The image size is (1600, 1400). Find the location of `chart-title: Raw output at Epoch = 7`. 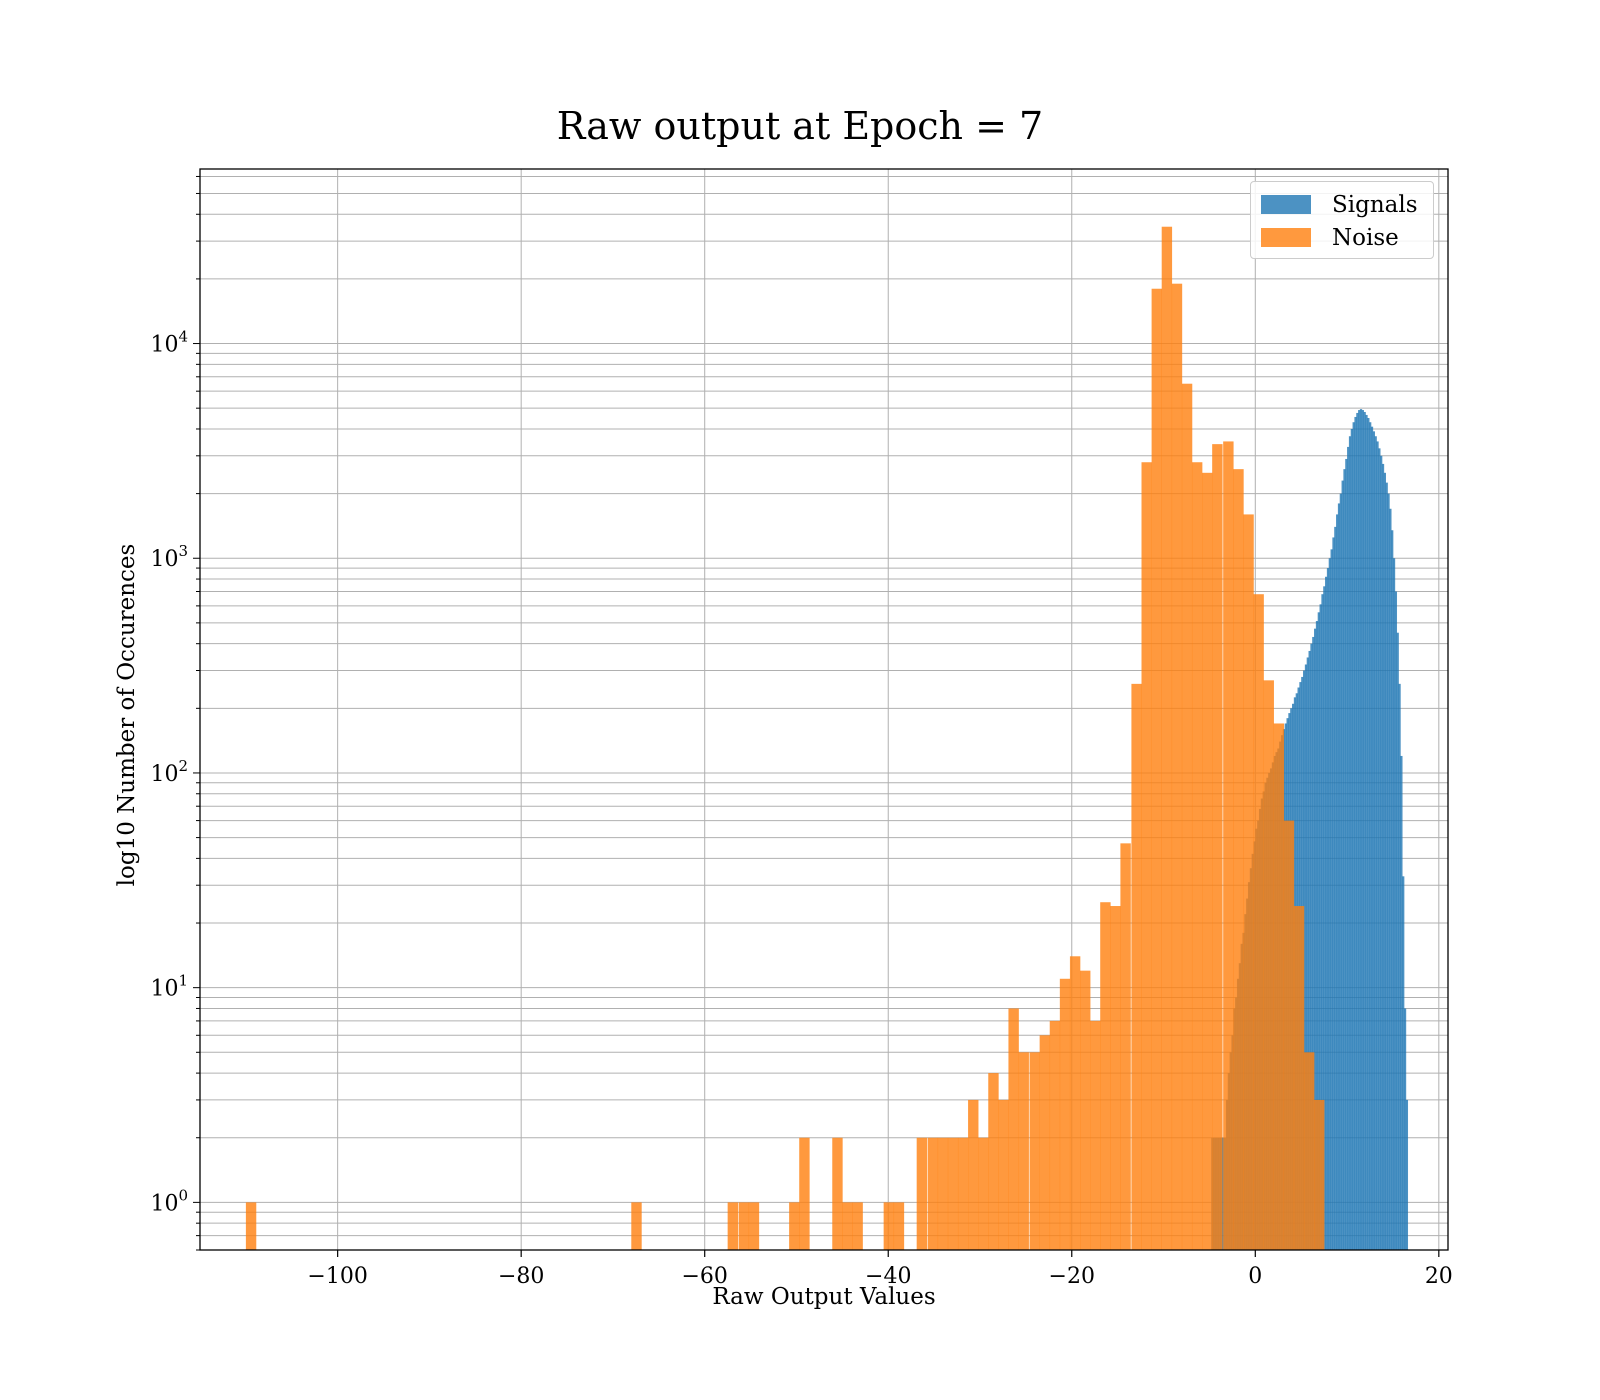

chart-title: Raw output at Epoch = 7 is located at coordinates (800, 126).